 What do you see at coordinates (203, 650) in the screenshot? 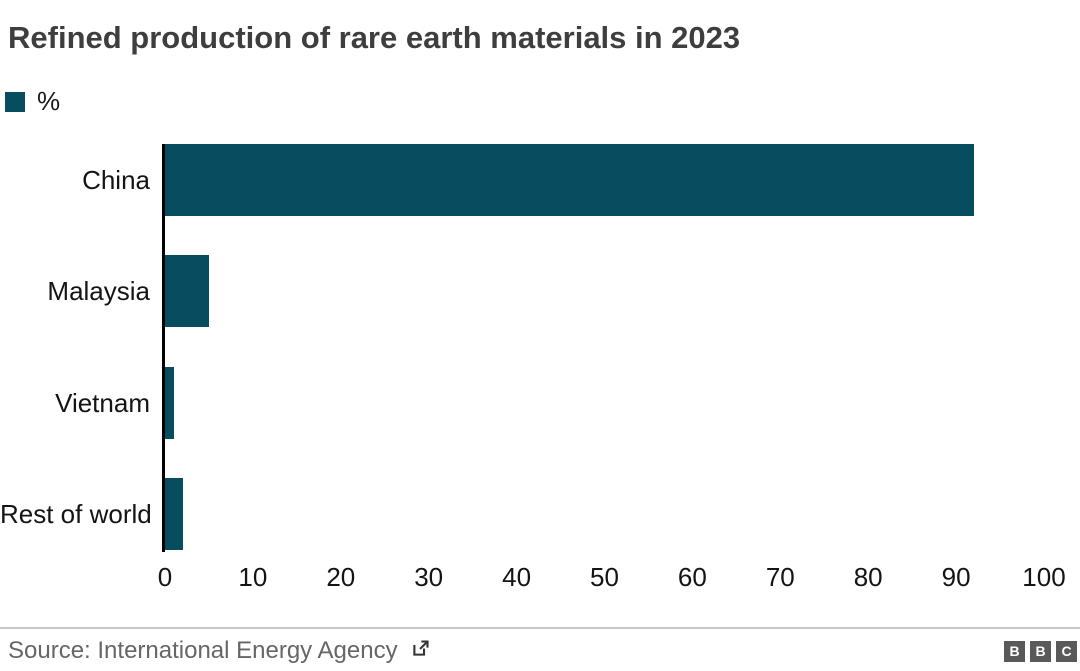
I see `source-text: Source: International Energy Agency` at bounding box center [203, 650].